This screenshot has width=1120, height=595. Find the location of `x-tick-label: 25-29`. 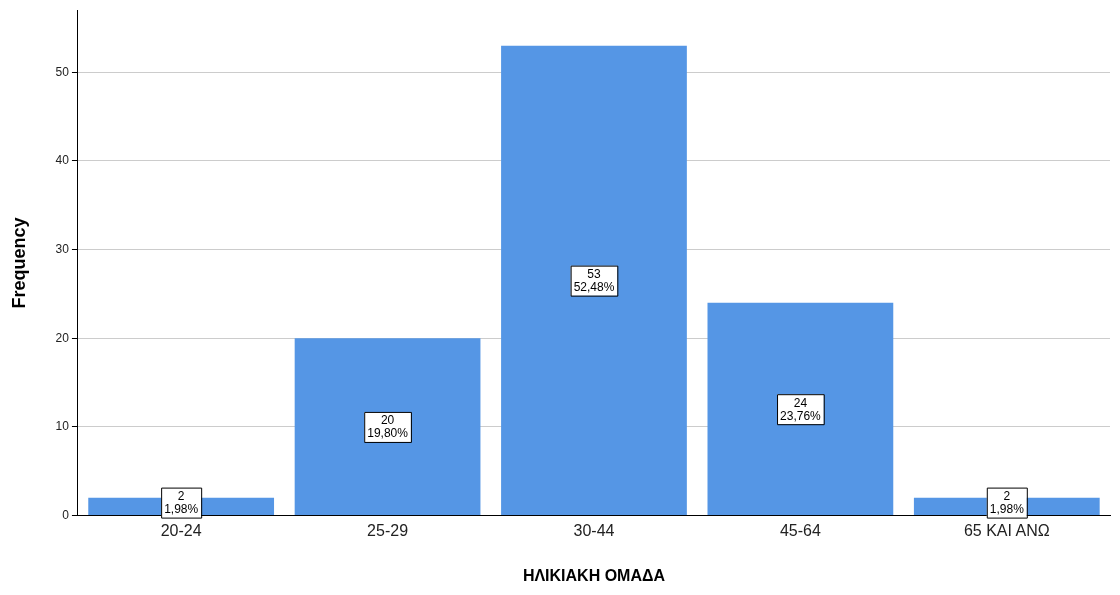

x-tick-label: 25-29 is located at coordinates (388, 530).